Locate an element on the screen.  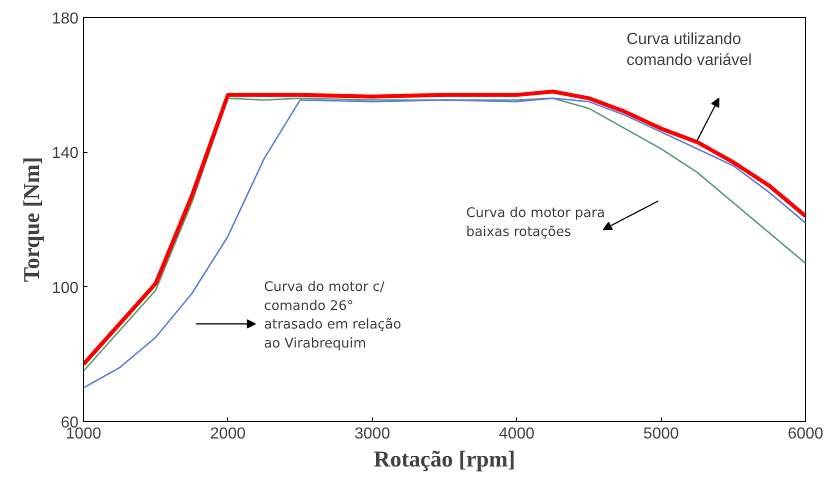
annotation: Curva do motor para baixas rotações is located at coordinates (536, 223).